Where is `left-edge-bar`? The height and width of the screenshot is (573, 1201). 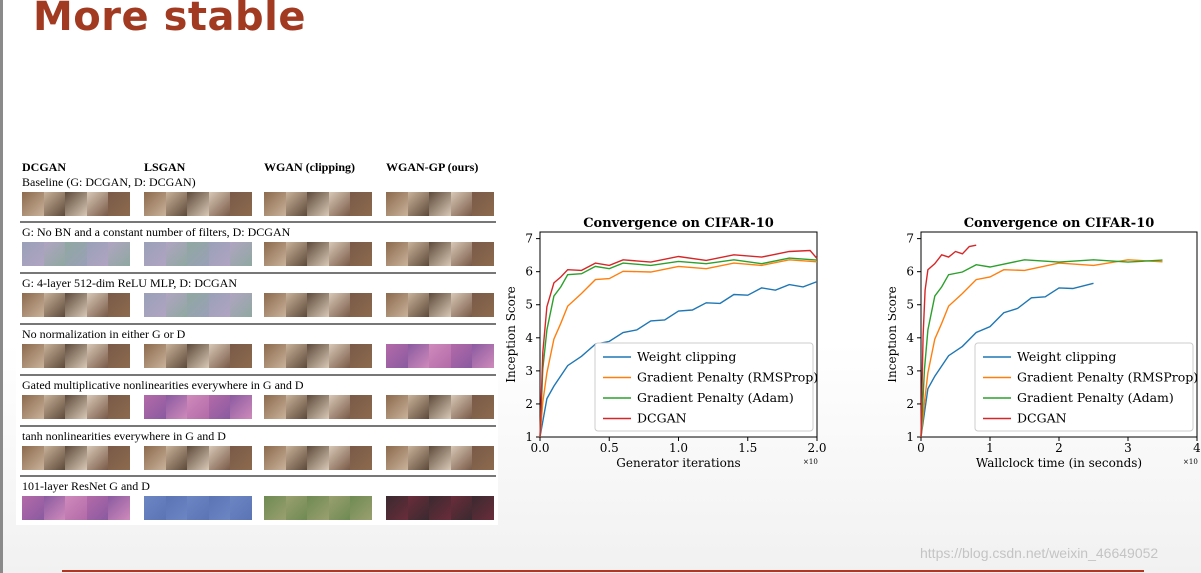
left-edge-bar is located at coordinates (1, 286).